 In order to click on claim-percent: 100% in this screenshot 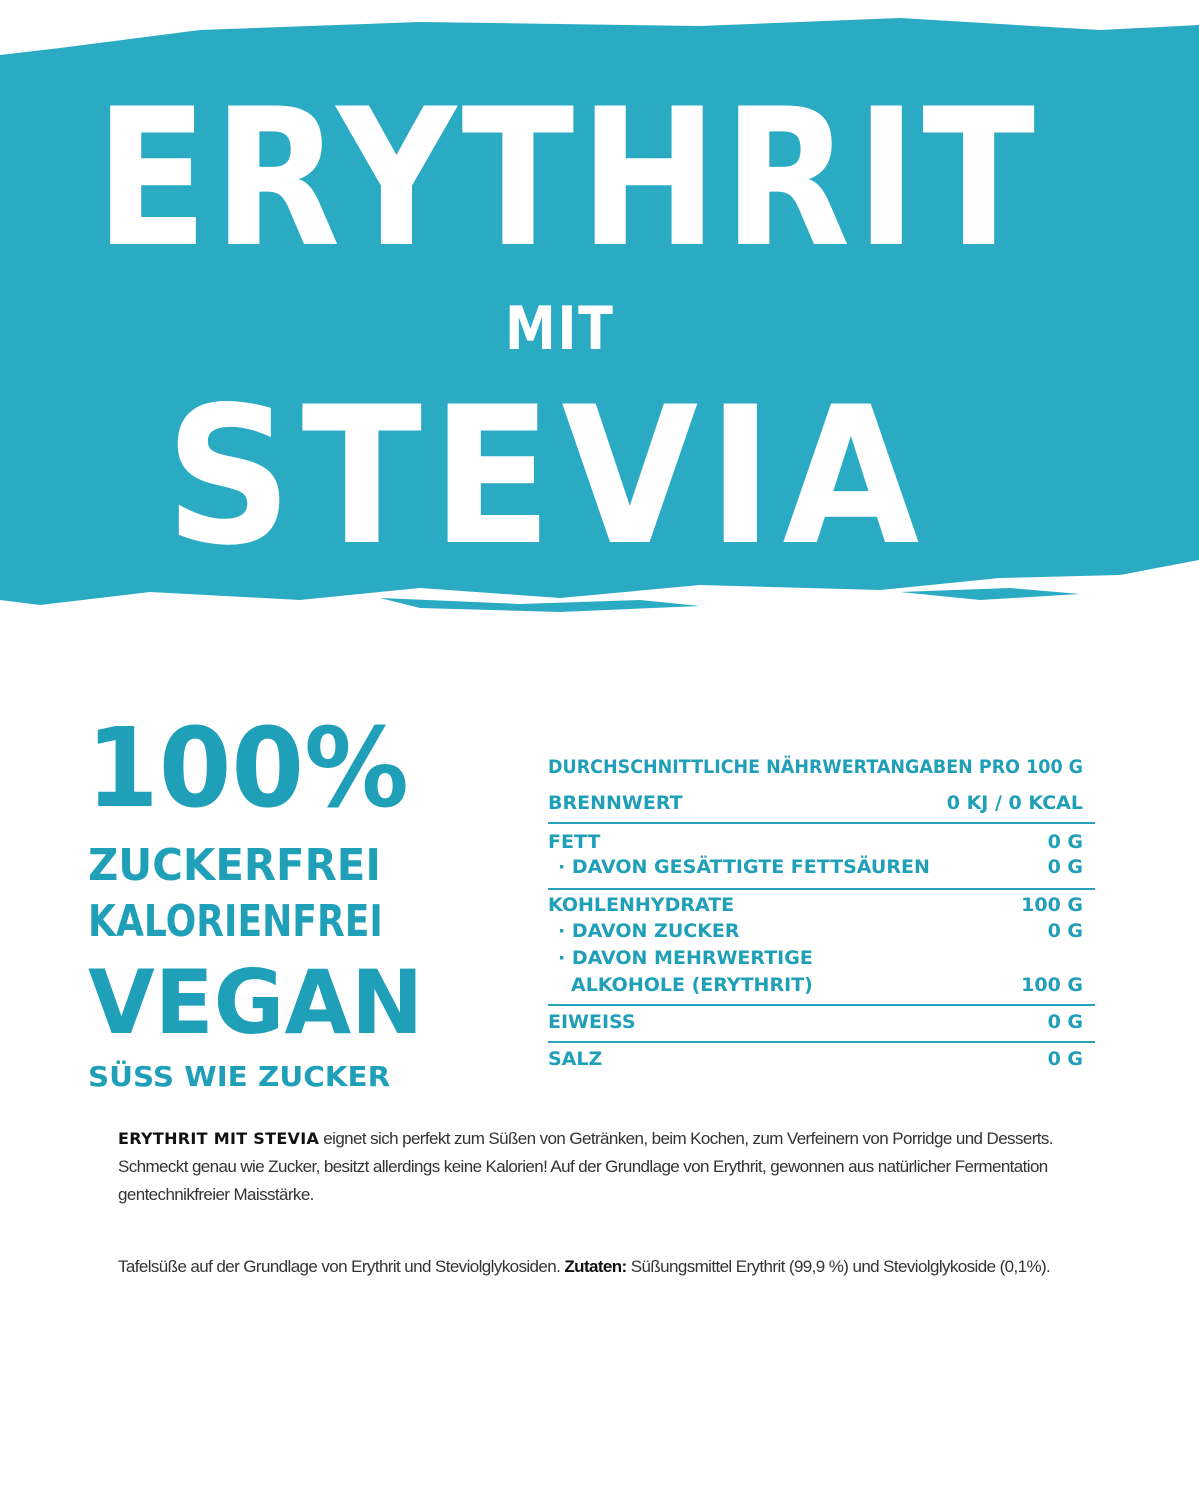, I will do `click(247, 768)`.